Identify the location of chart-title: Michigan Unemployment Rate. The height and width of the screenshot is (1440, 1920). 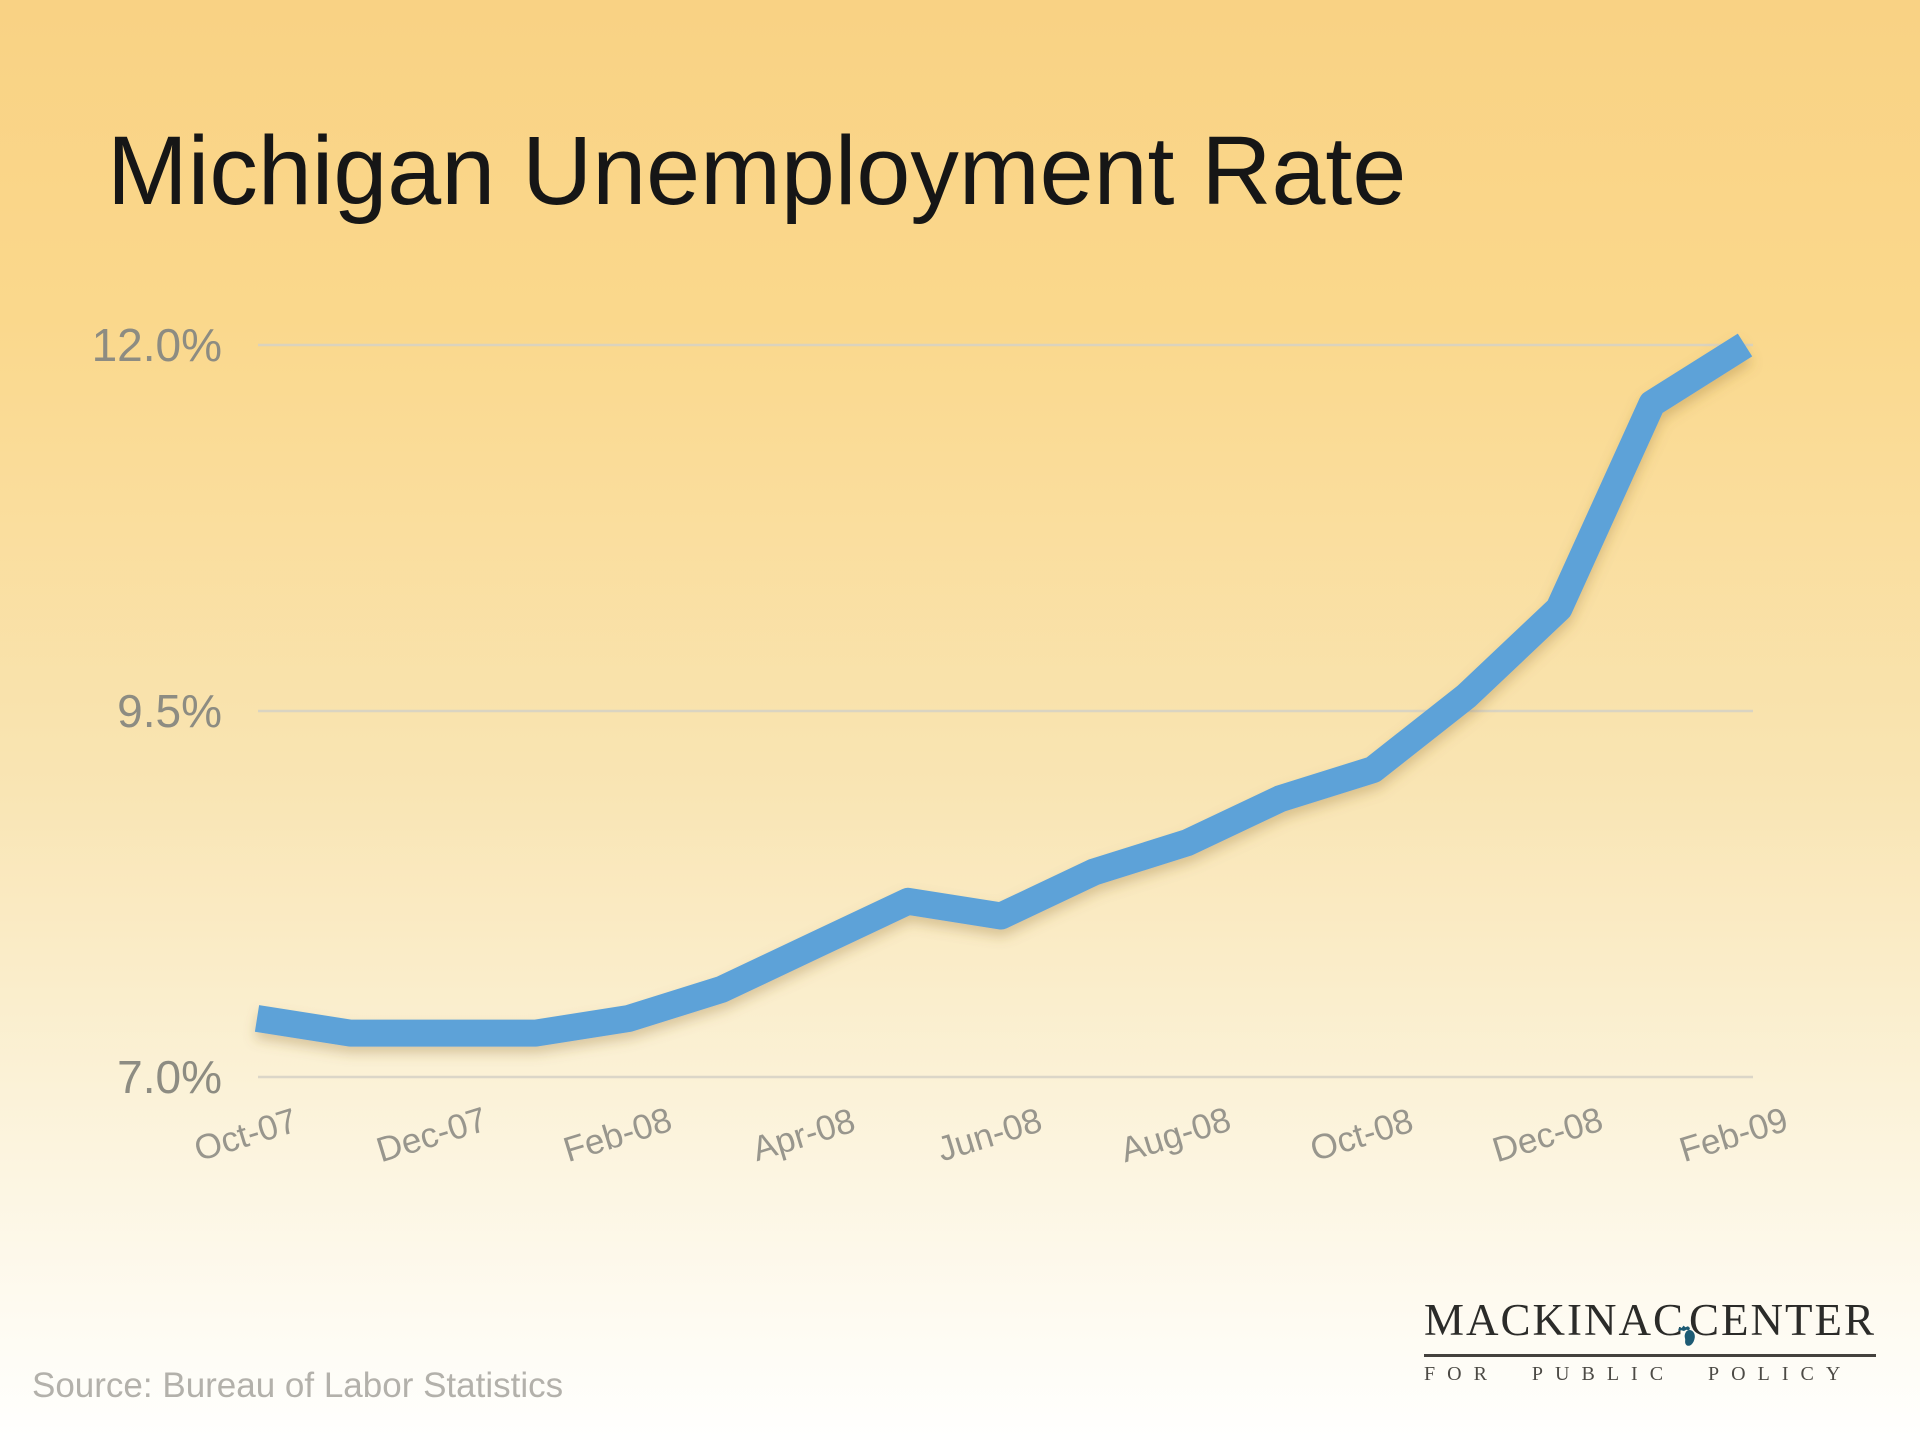
(757, 170).